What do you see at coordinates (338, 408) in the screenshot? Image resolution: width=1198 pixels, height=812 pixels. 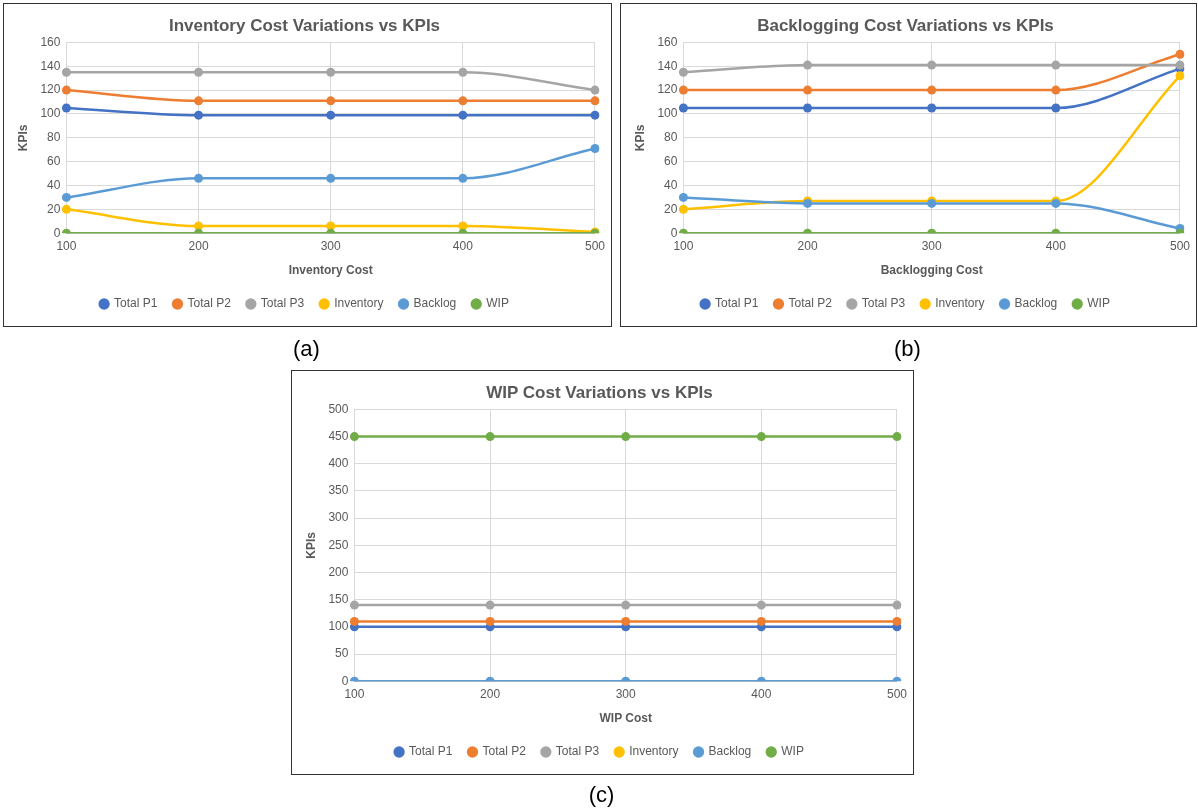 I see `y-tick-label: 500` at bounding box center [338, 408].